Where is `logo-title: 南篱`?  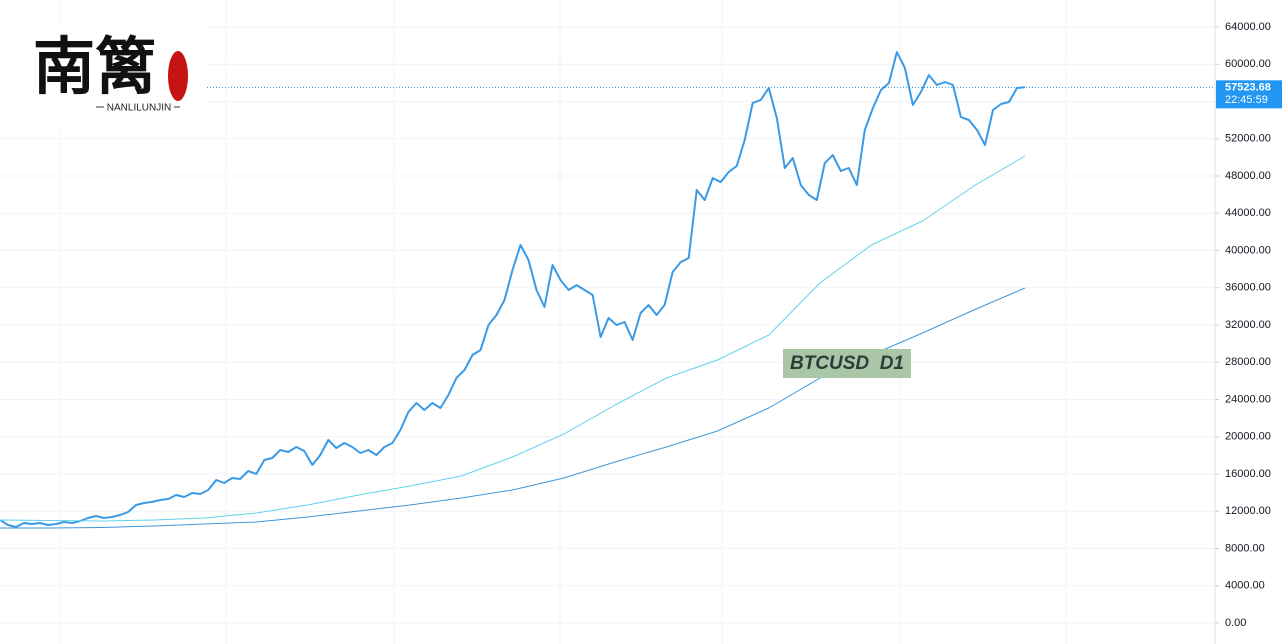 logo-title: 南篱 is located at coordinates (95, 66).